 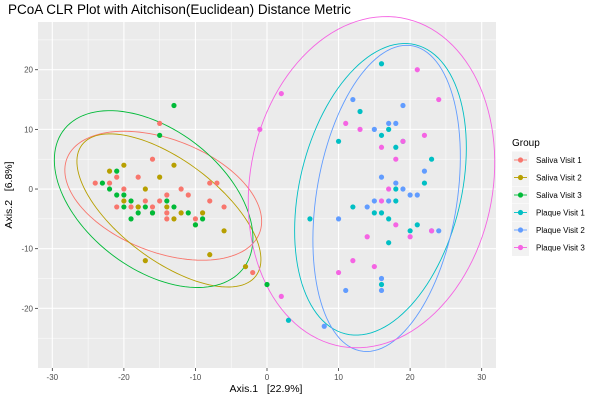 I want to click on legend-label: Plaque Visit 1, so click(x=560, y=213).